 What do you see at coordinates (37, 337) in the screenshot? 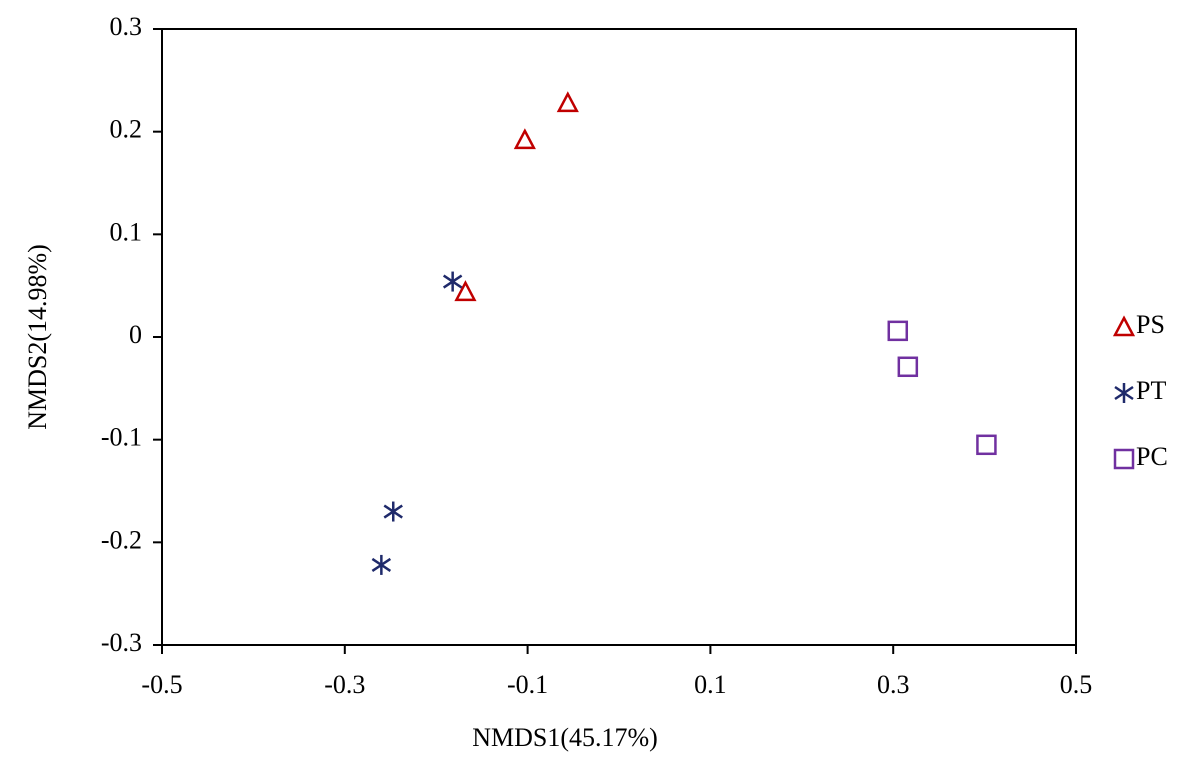
I see `y-axis-label: NMDS2(14.98%)` at bounding box center [37, 337].